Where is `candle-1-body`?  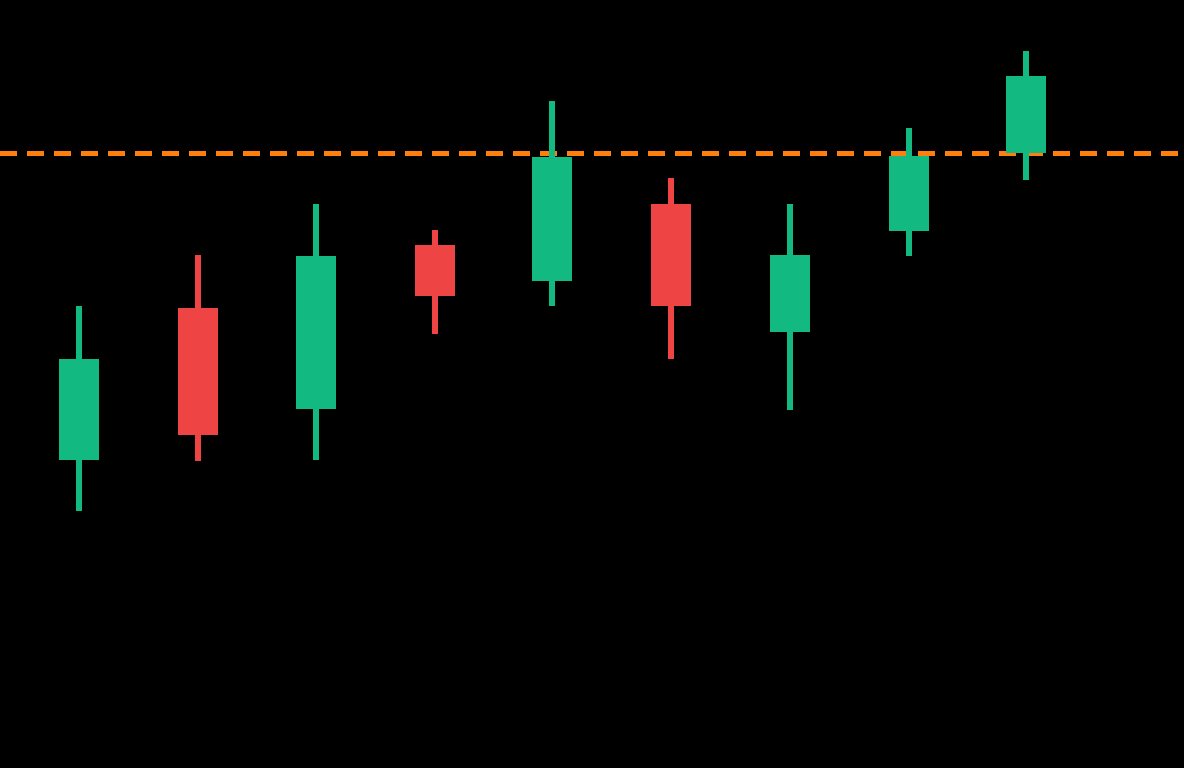 candle-1-body is located at coordinates (79, 409).